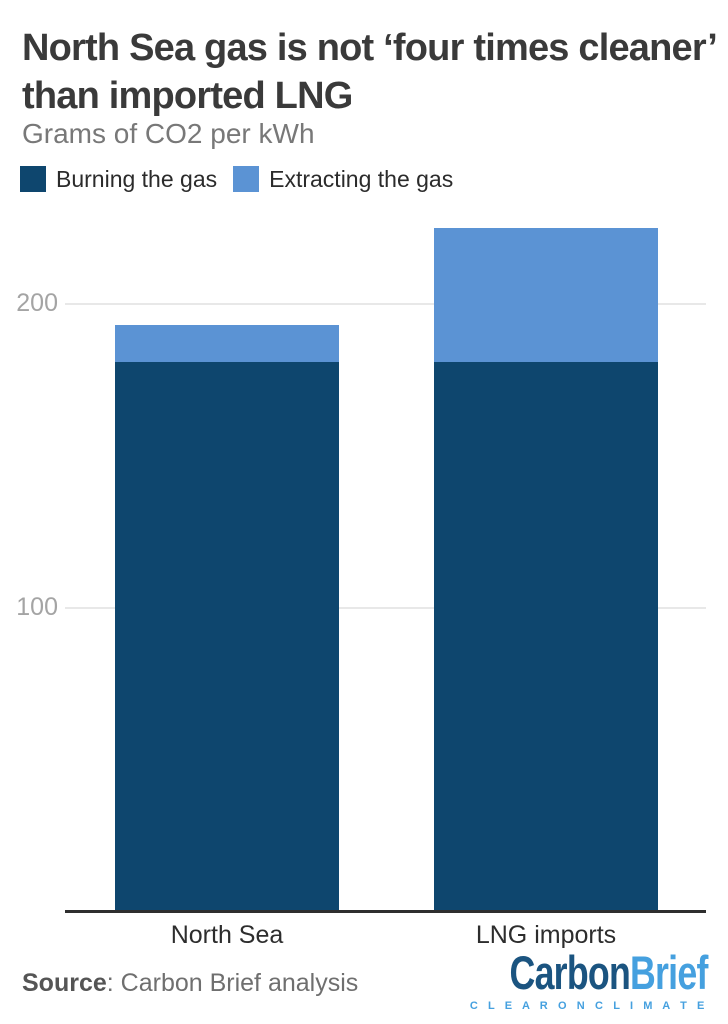  What do you see at coordinates (227, 935) in the screenshot?
I see `xlabel-north-sea: North Sea` at bounding box center [227, 935].